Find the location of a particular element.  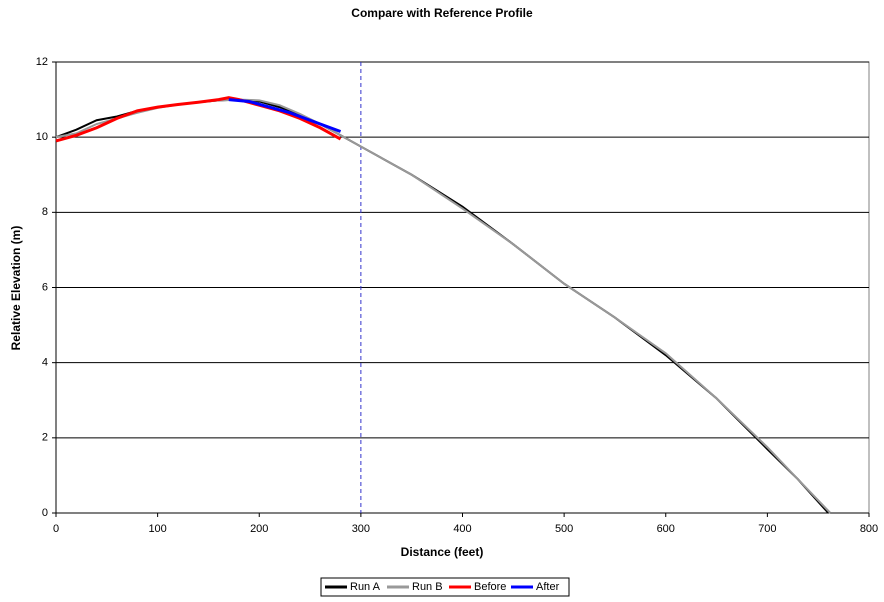

chart-title: Compare with Reference Profile is located at coordinates (442, 13).